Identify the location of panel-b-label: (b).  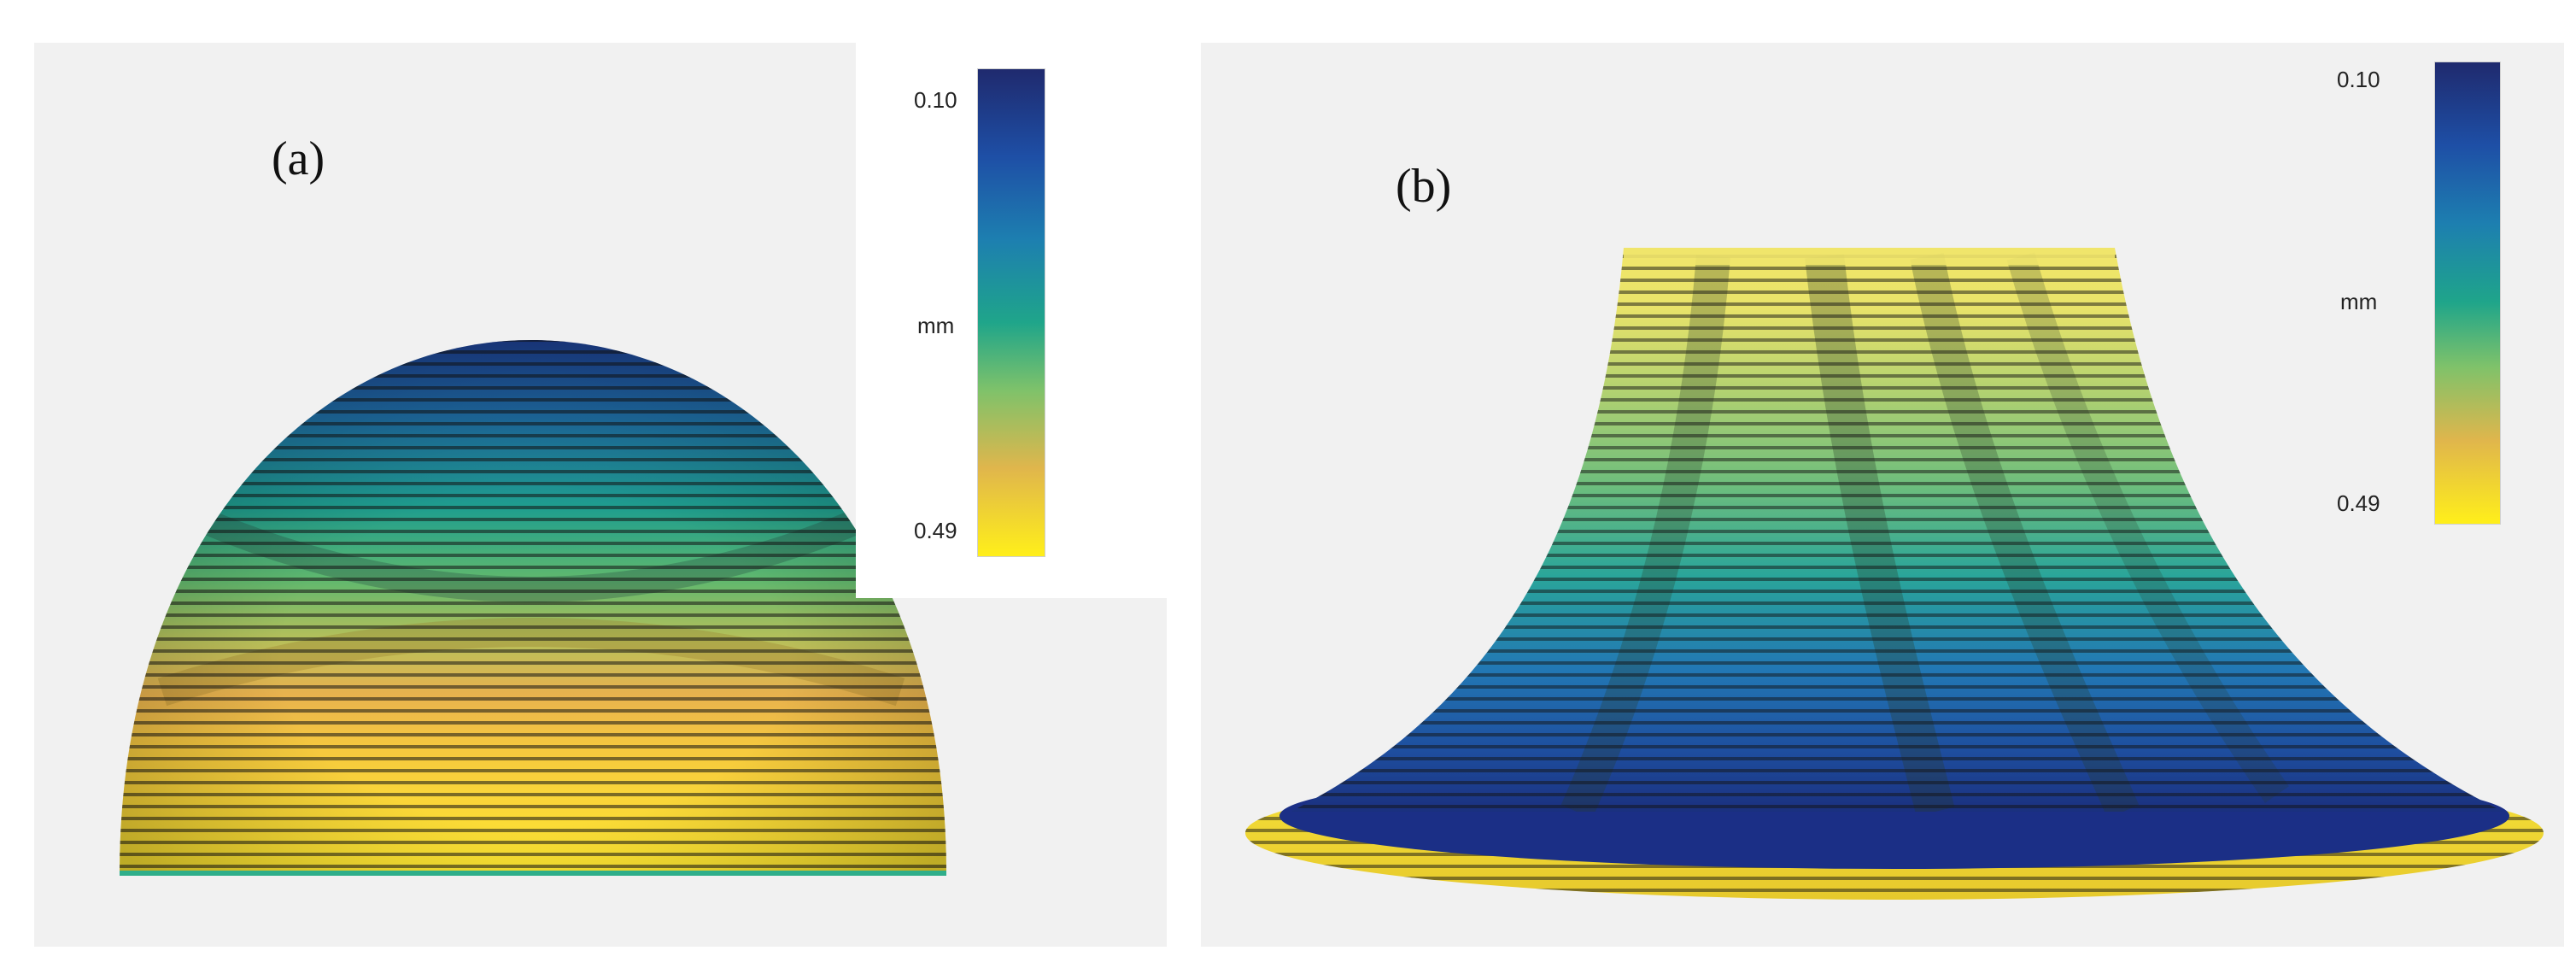
(1424, 186).